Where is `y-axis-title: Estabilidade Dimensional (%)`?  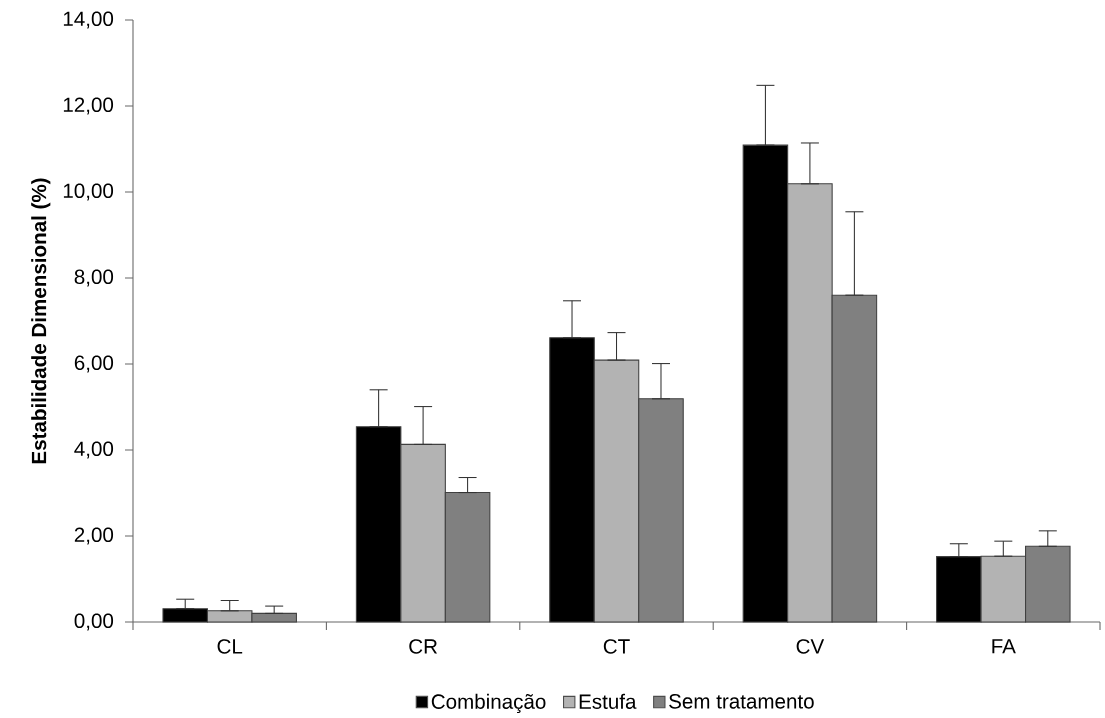 y-axis-title: Estabilidade Dimensional (%) is located at coordinates (41, 321).